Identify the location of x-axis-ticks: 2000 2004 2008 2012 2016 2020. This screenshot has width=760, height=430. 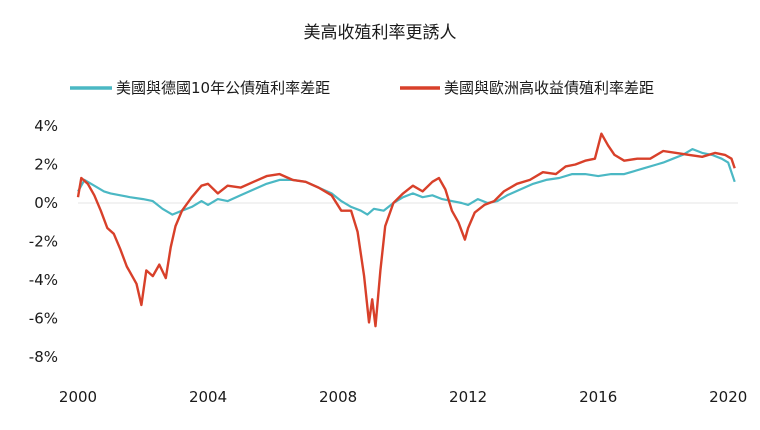
(403, 397).